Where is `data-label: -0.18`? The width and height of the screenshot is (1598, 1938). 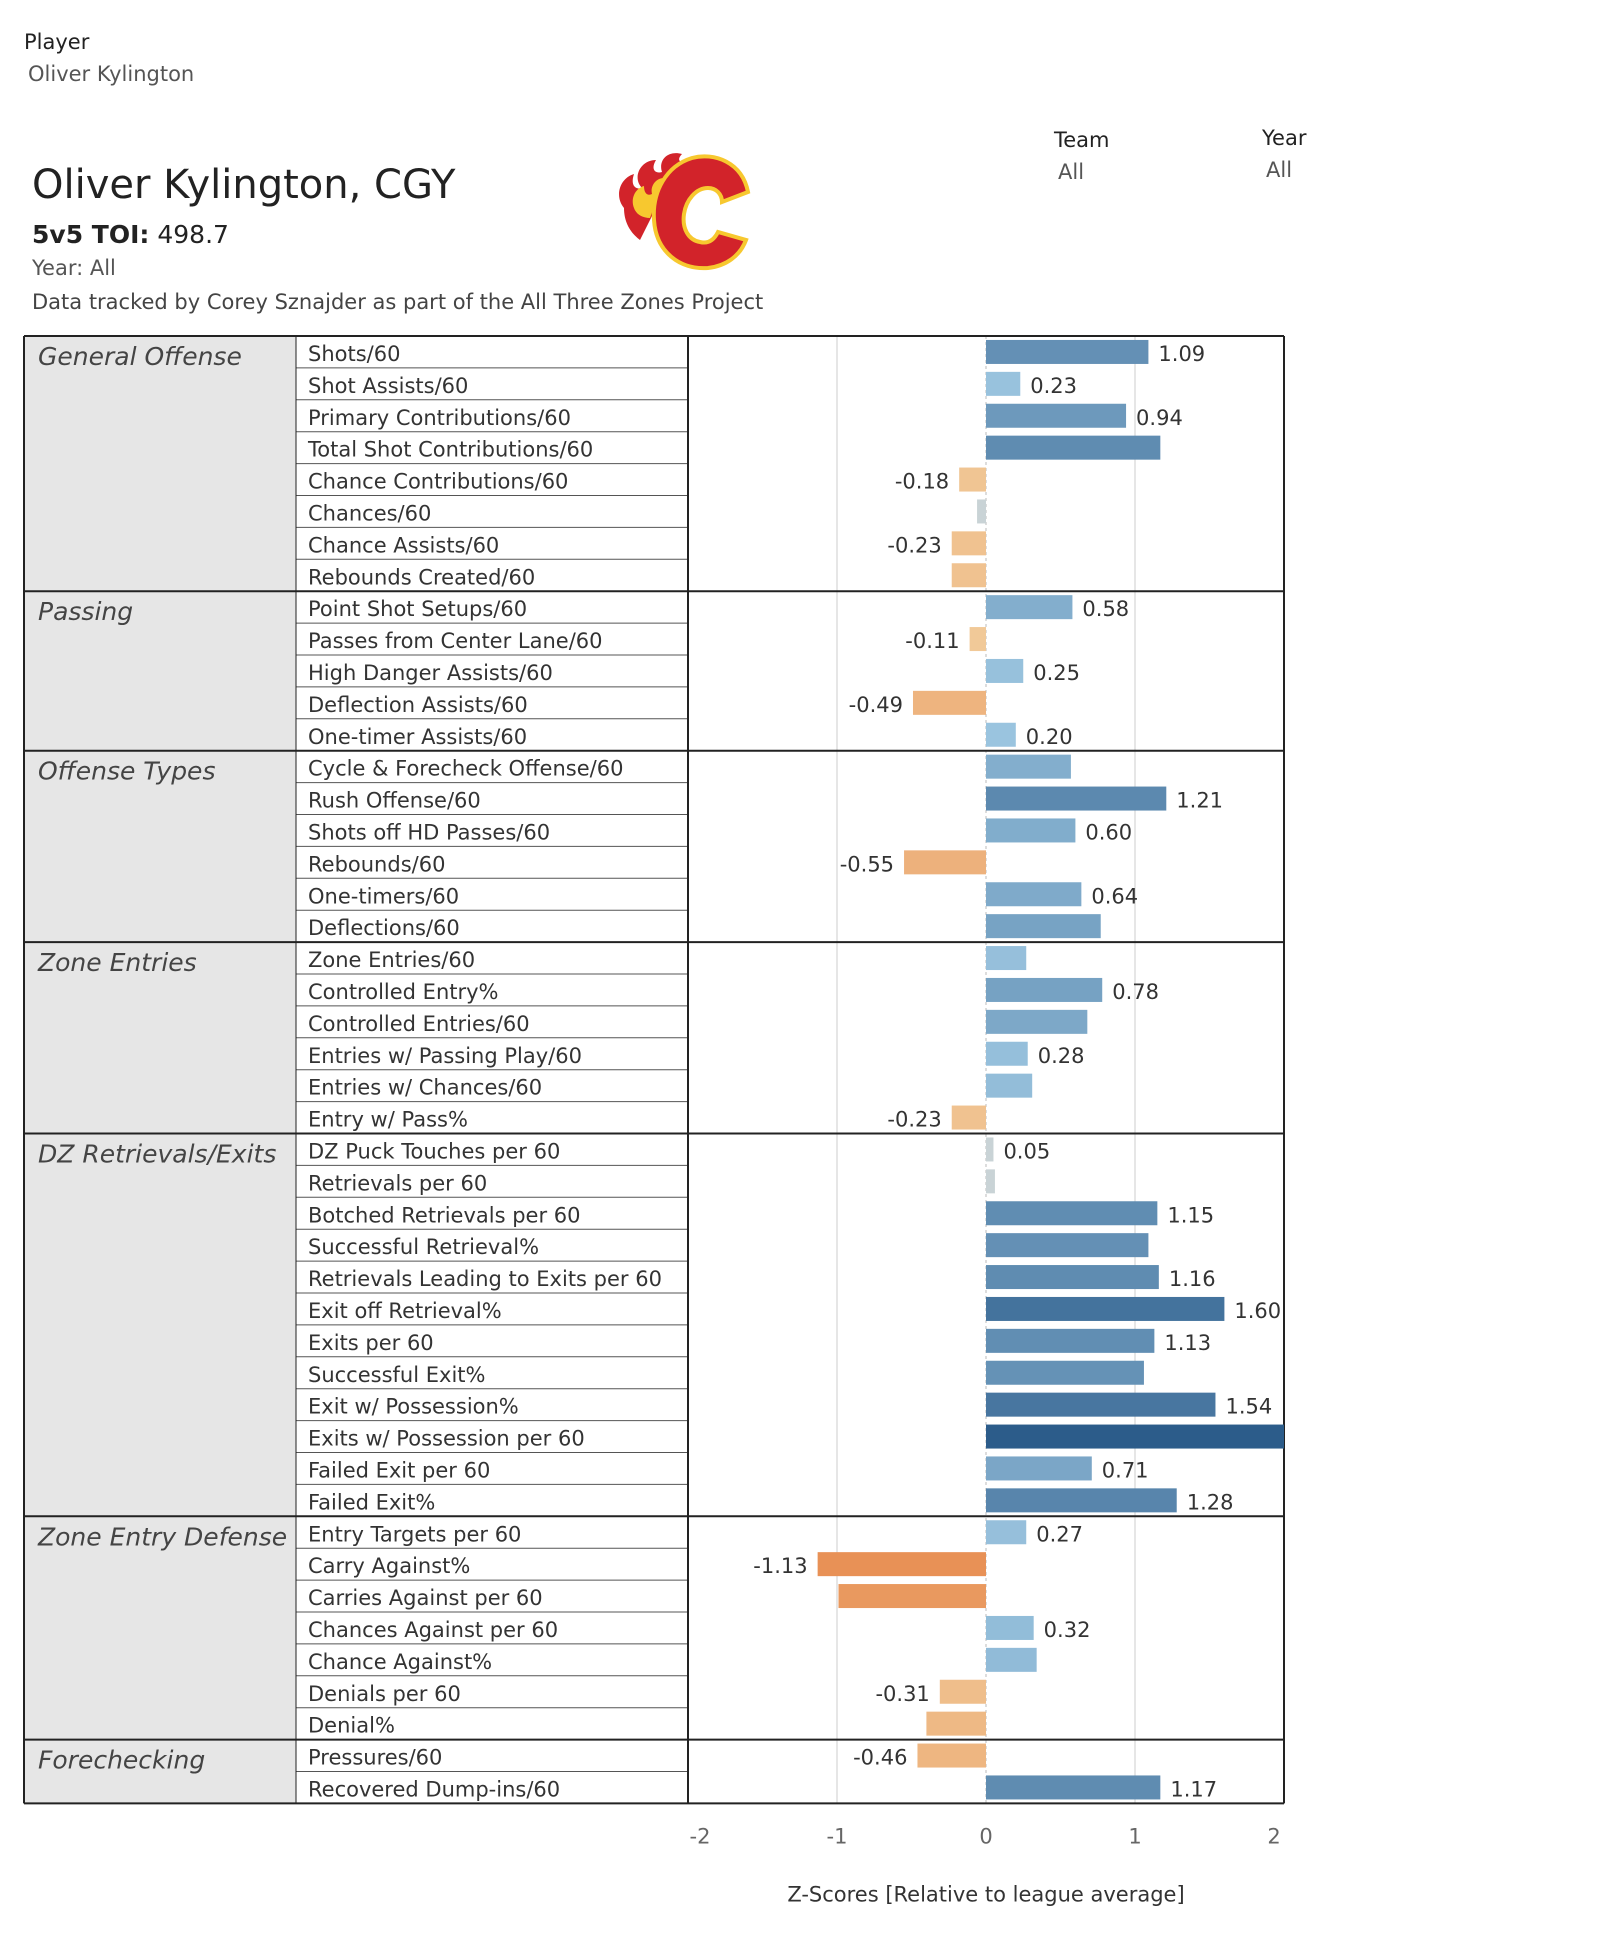
data-label: -0.18 is located at coordinates (922, 482).